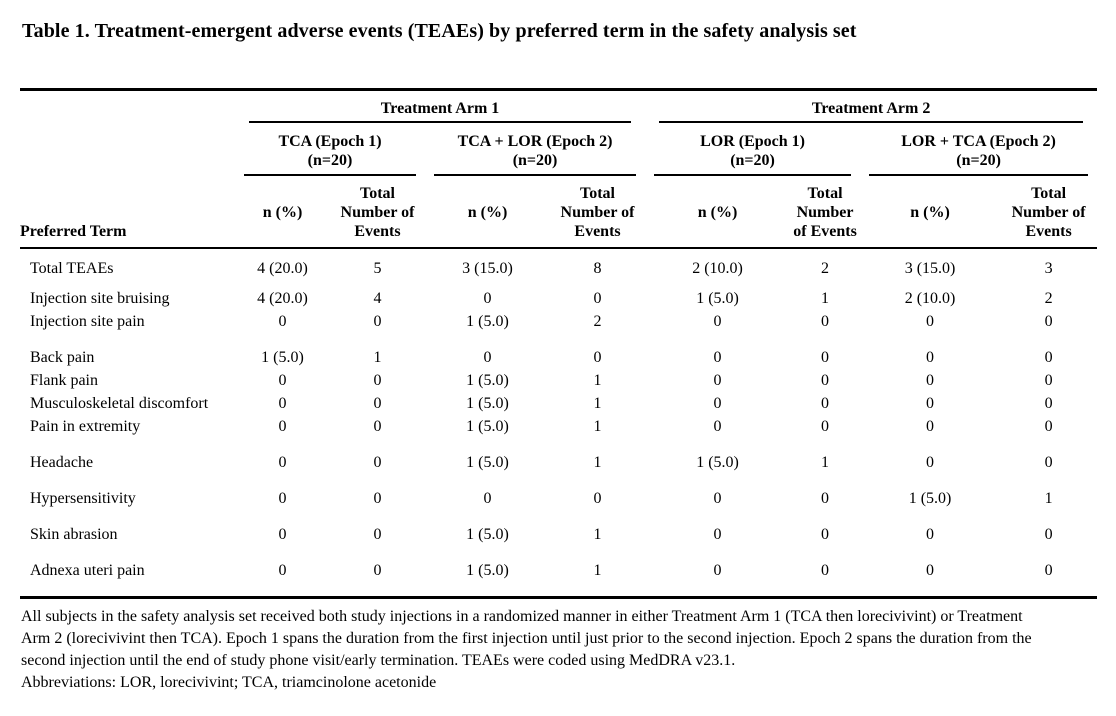 Image resolution: width=1116 pixels, height=716 pixels. What do you see at coordinates (87, 321) in the screenshot?
I see `term-cell: Injection site pain` at bounding box center [87, 321].